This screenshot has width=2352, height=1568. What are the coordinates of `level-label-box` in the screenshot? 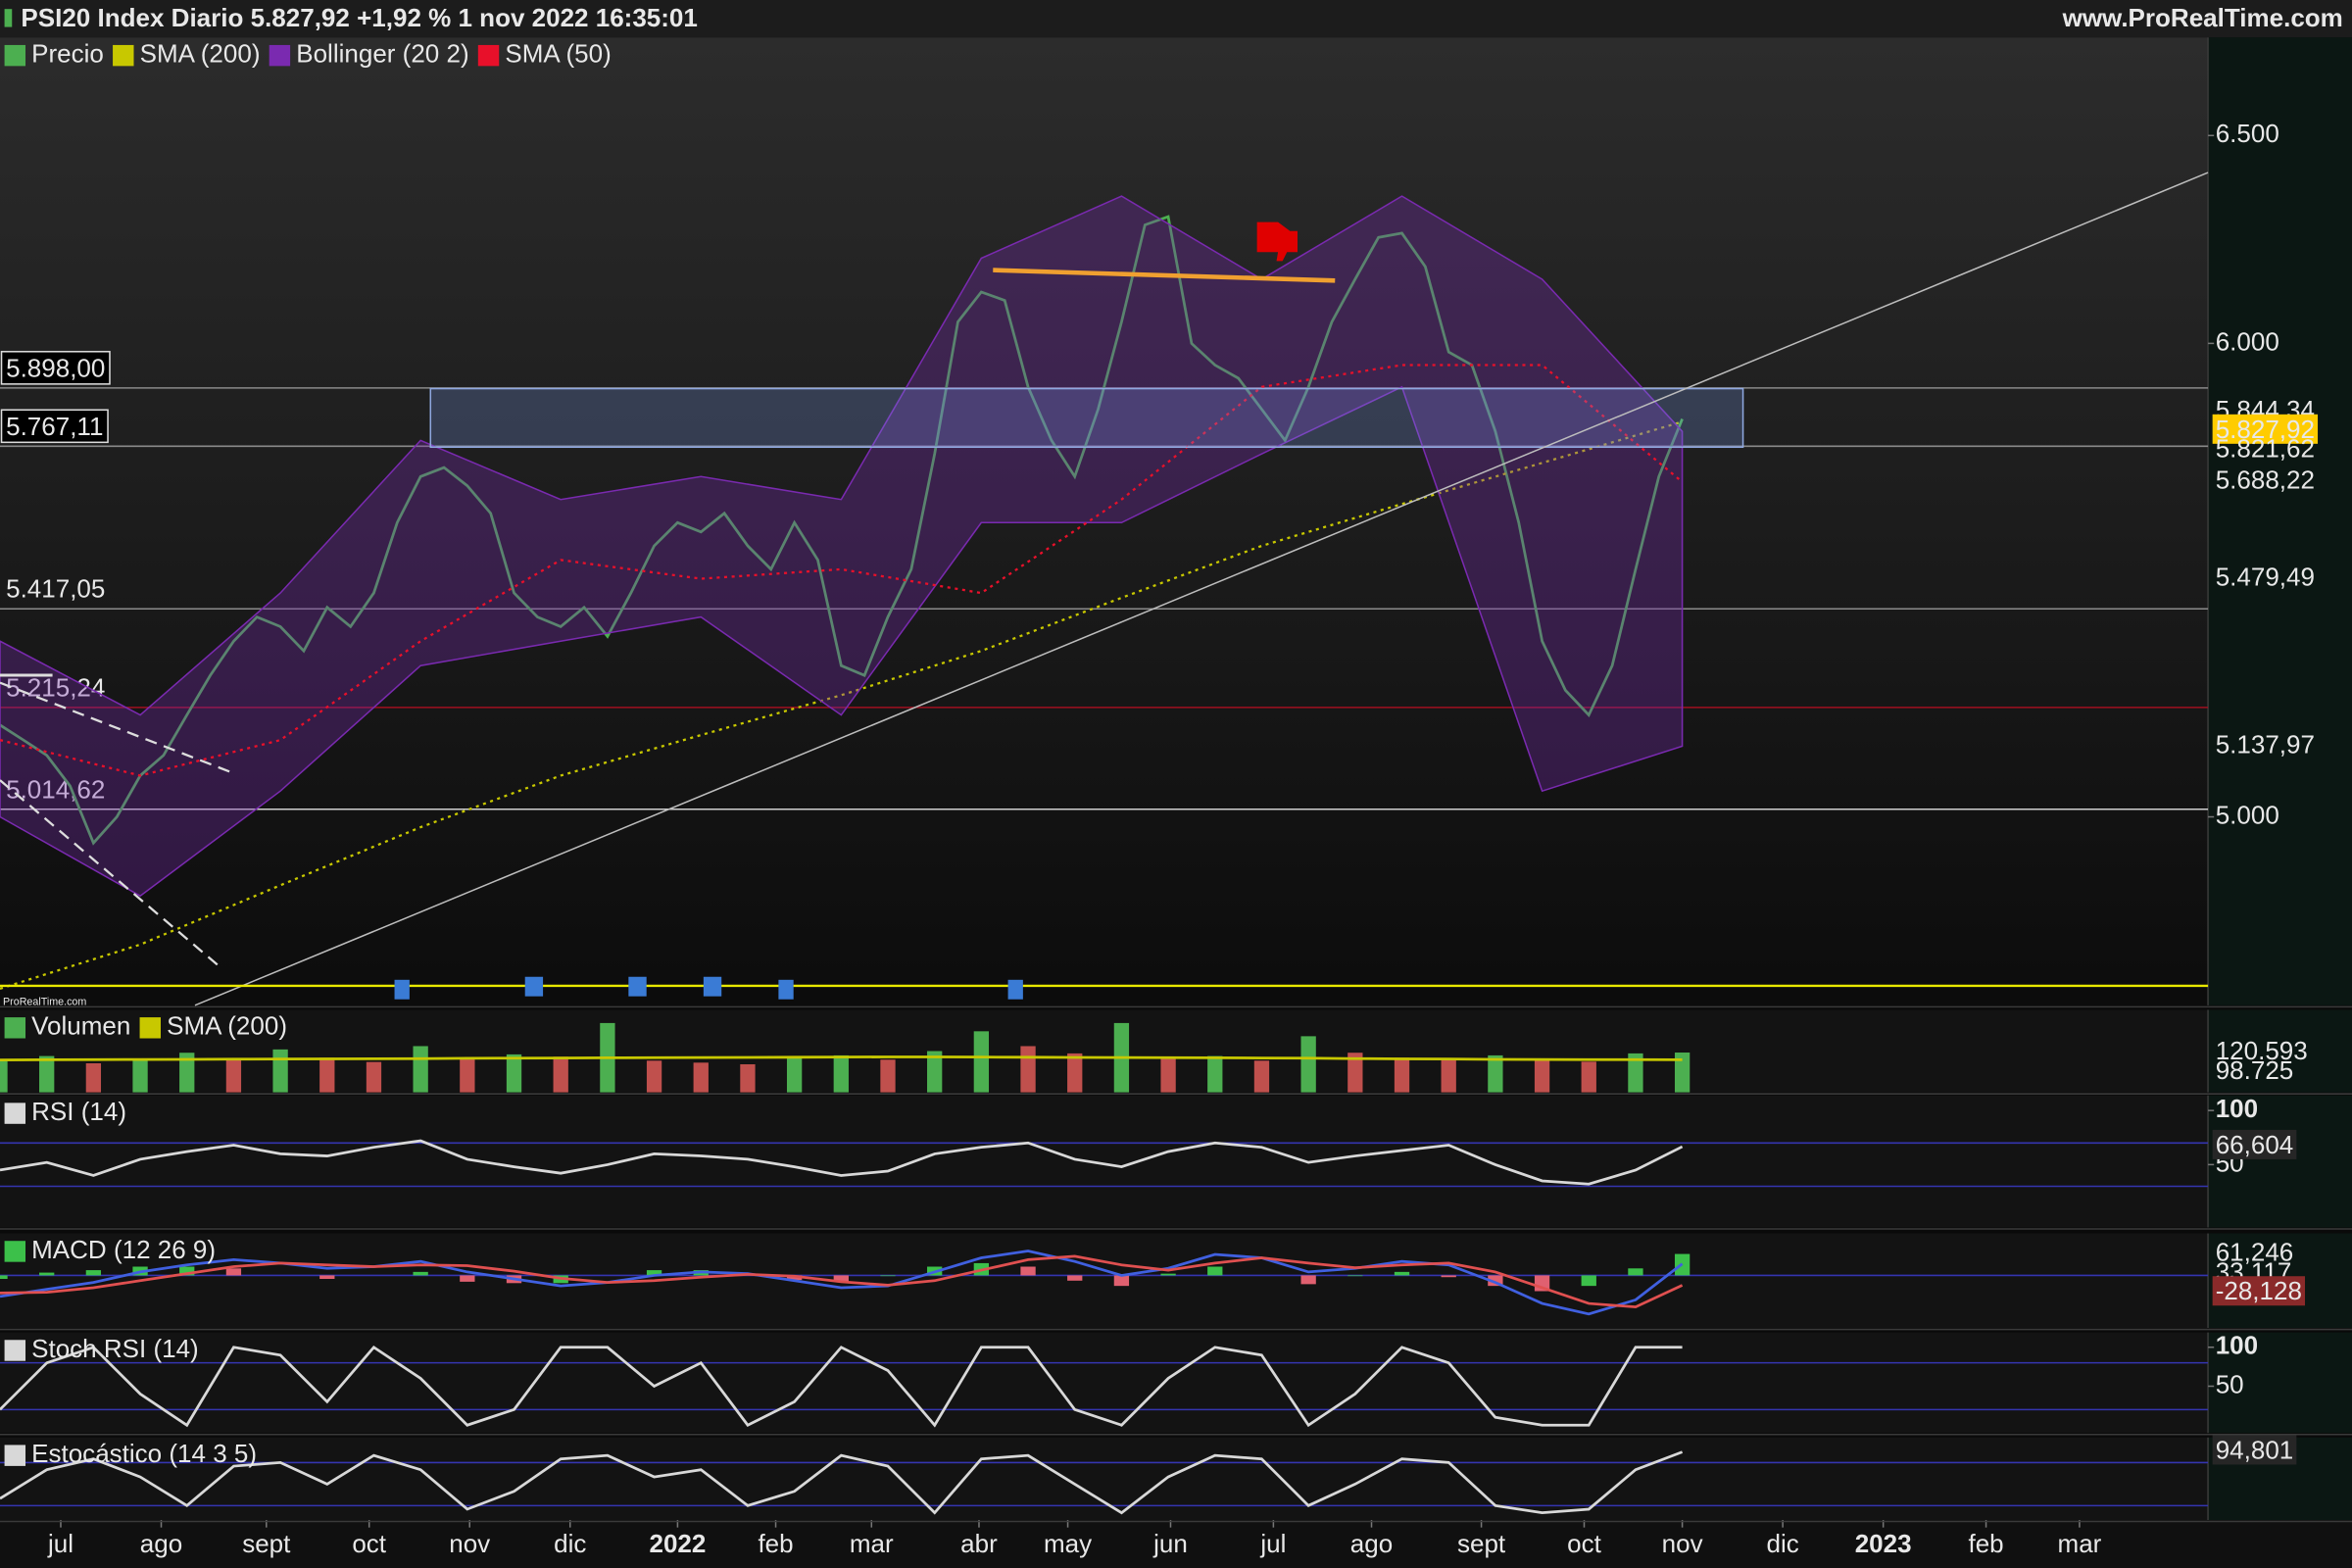 It's located at (54, 426).